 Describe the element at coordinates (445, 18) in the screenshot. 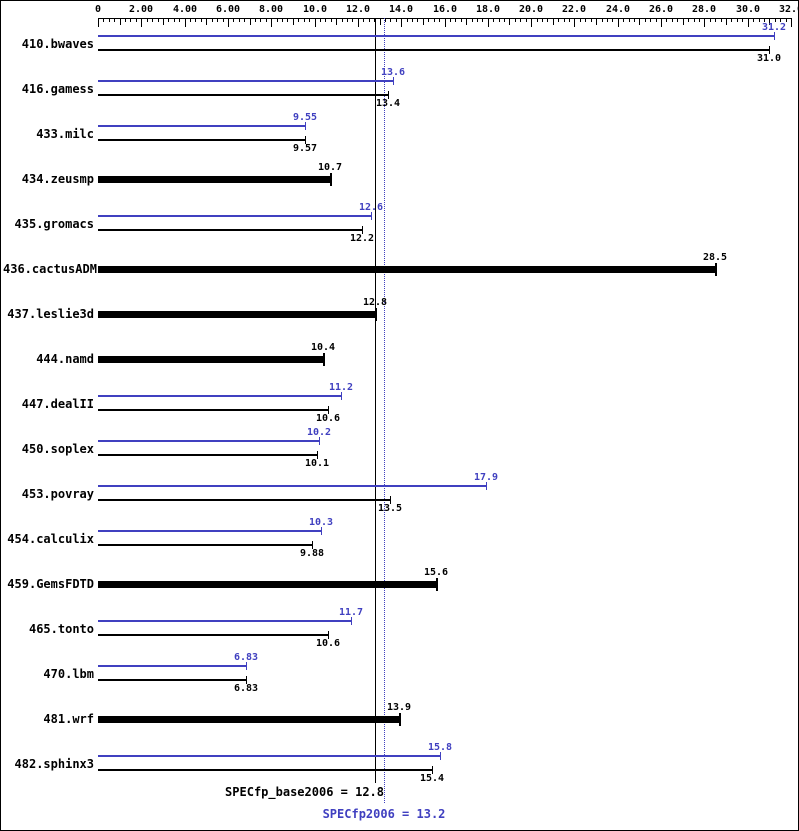

I see `x-axis-line` at that location.